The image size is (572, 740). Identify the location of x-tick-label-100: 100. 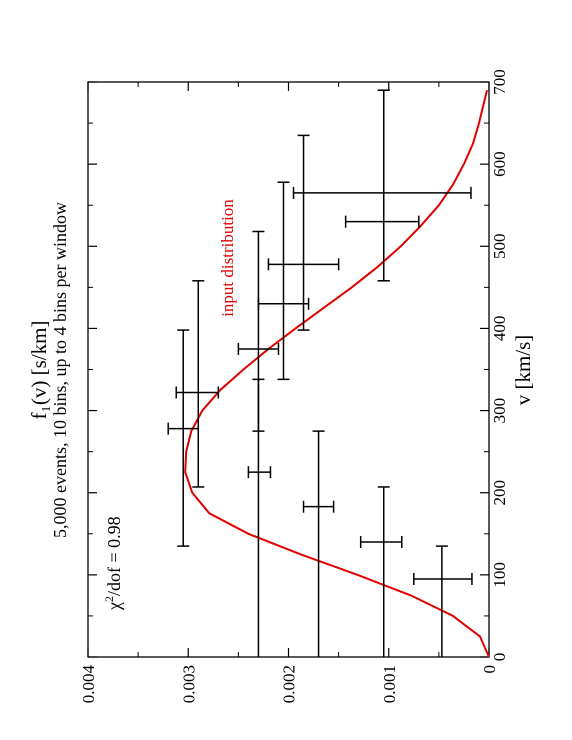
(499, 575).